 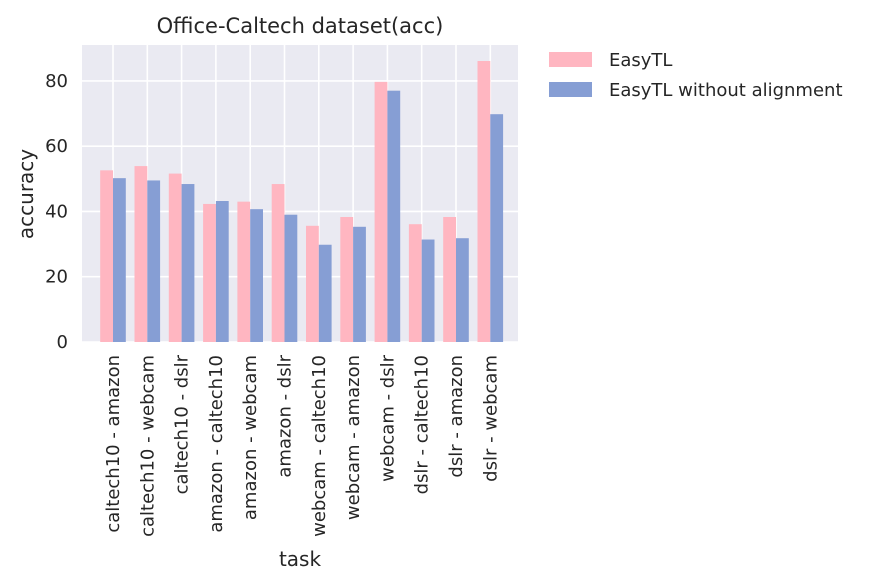 I want to click on y-axis-label: accuracy, so click(x=26, y=194).